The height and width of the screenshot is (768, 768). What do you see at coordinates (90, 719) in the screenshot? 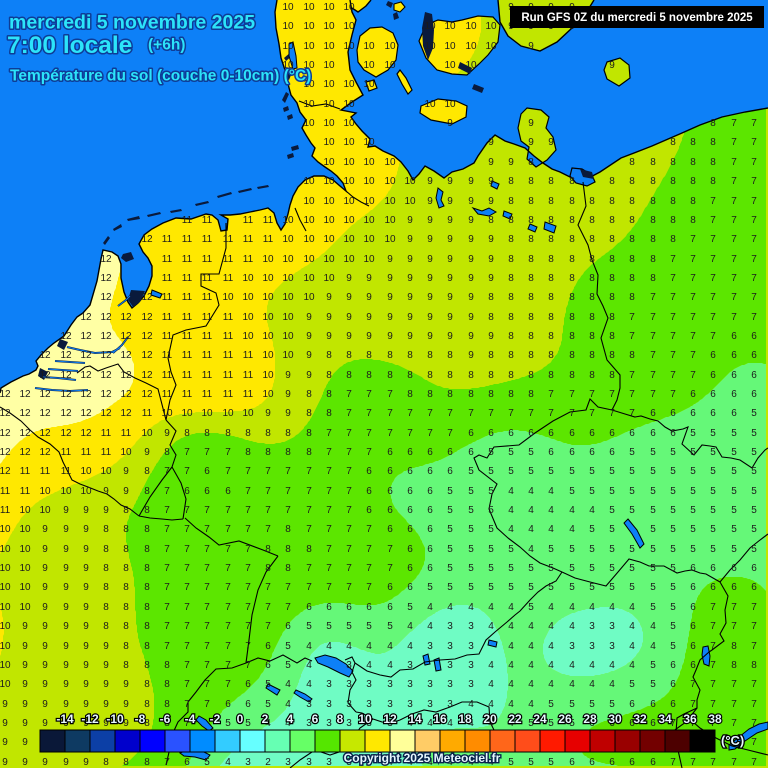
I see `svg-text: -12` at bounding box center [90, 719].